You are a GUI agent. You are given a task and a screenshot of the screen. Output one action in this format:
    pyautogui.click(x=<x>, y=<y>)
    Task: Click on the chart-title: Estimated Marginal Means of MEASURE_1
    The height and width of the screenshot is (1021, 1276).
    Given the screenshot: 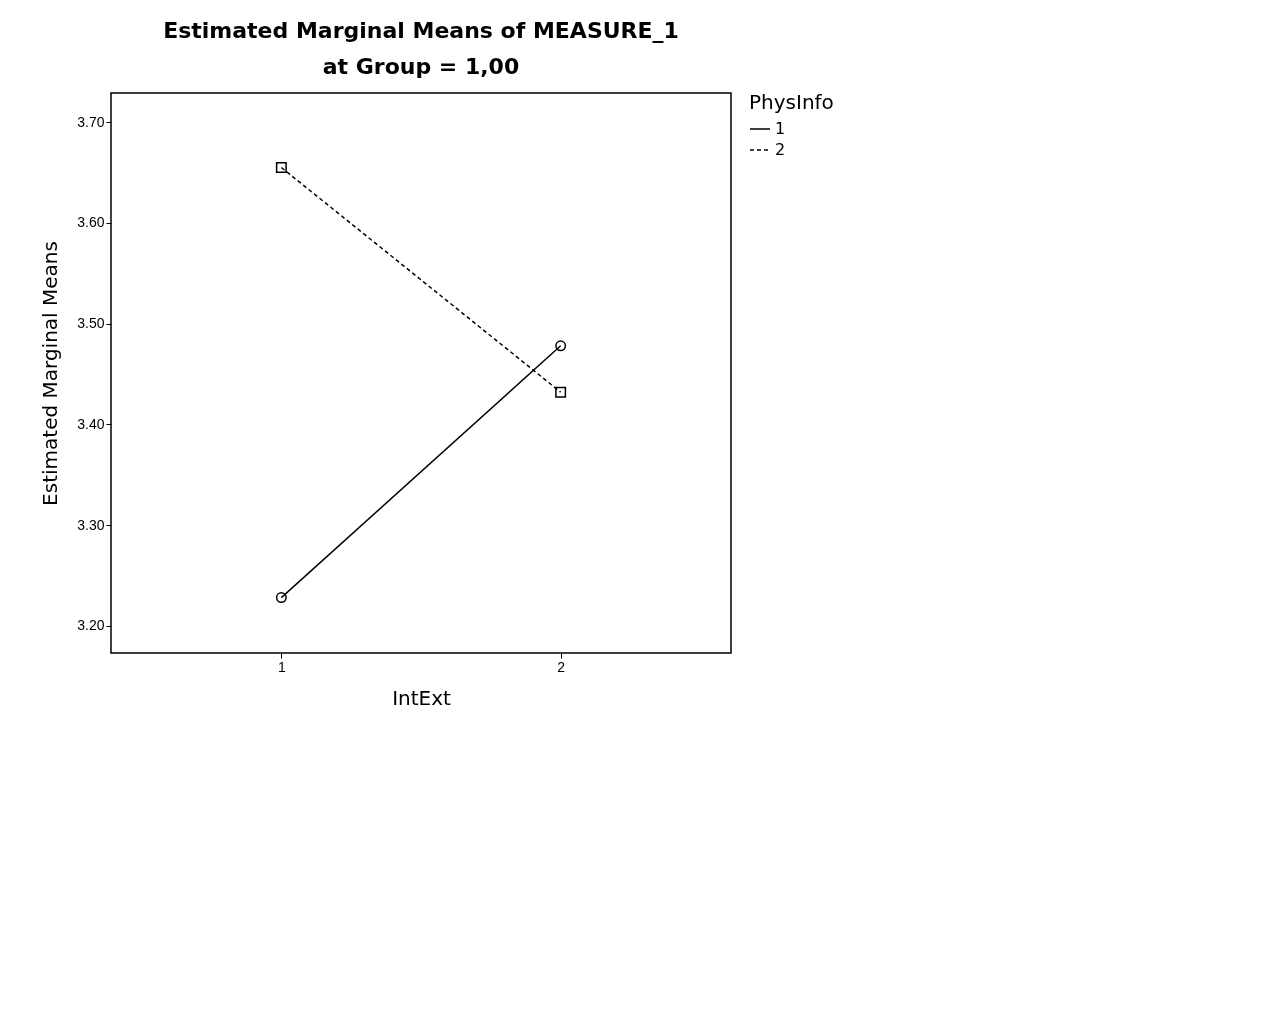 What is the action you would take?
    pyautogui.click(x=421, y=30)
    